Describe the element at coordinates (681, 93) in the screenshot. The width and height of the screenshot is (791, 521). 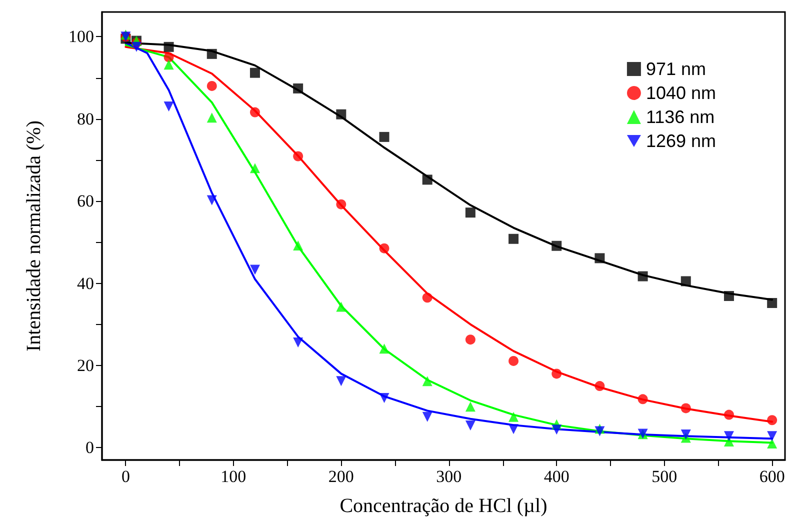
I see `legend-label: 1040 nm` at that location.